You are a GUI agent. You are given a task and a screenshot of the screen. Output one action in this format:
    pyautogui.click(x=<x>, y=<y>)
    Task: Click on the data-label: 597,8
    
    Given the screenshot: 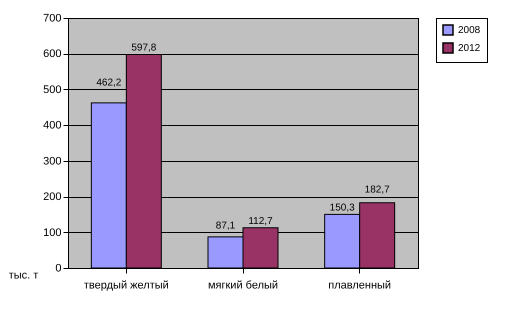 What is the action you would take?
    pyautogui.click(x=144, y=48)
    